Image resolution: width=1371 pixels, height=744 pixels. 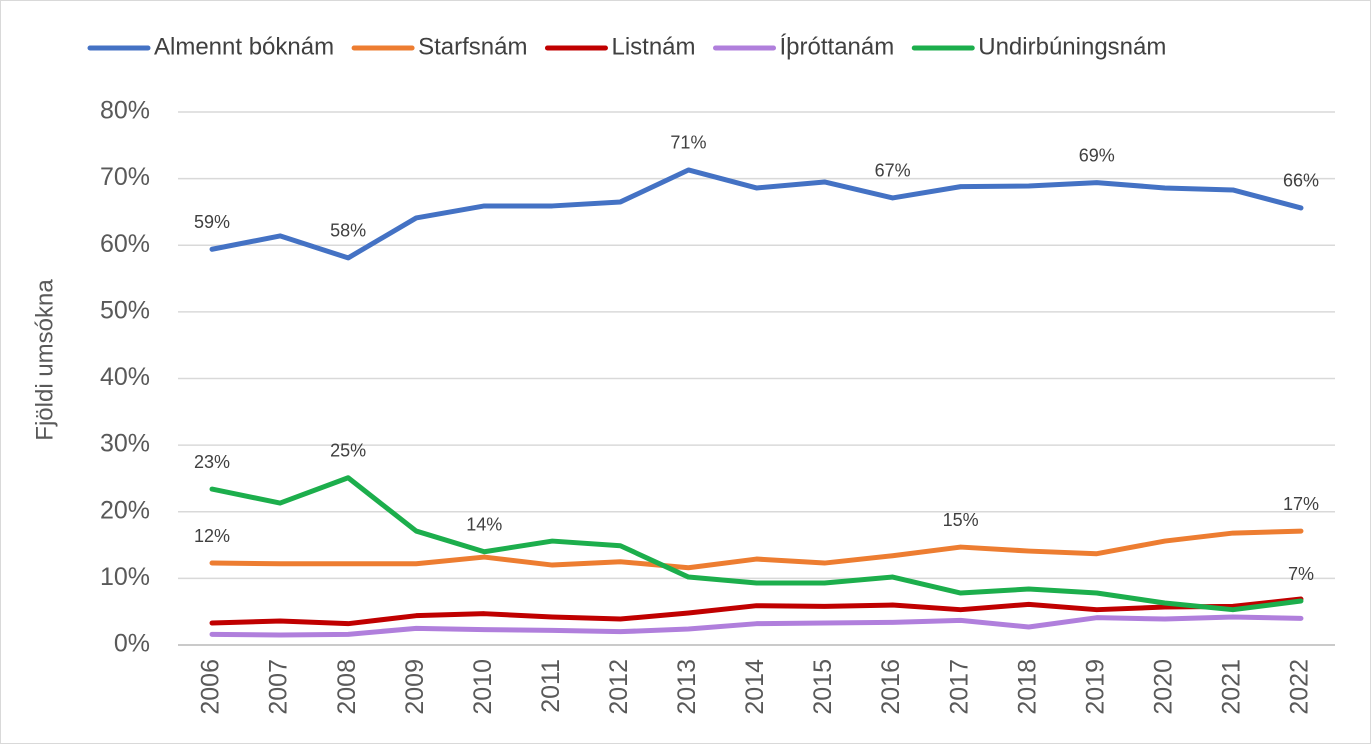 I want to click on y-tick-label: 10%, so click(x=125, y=577).